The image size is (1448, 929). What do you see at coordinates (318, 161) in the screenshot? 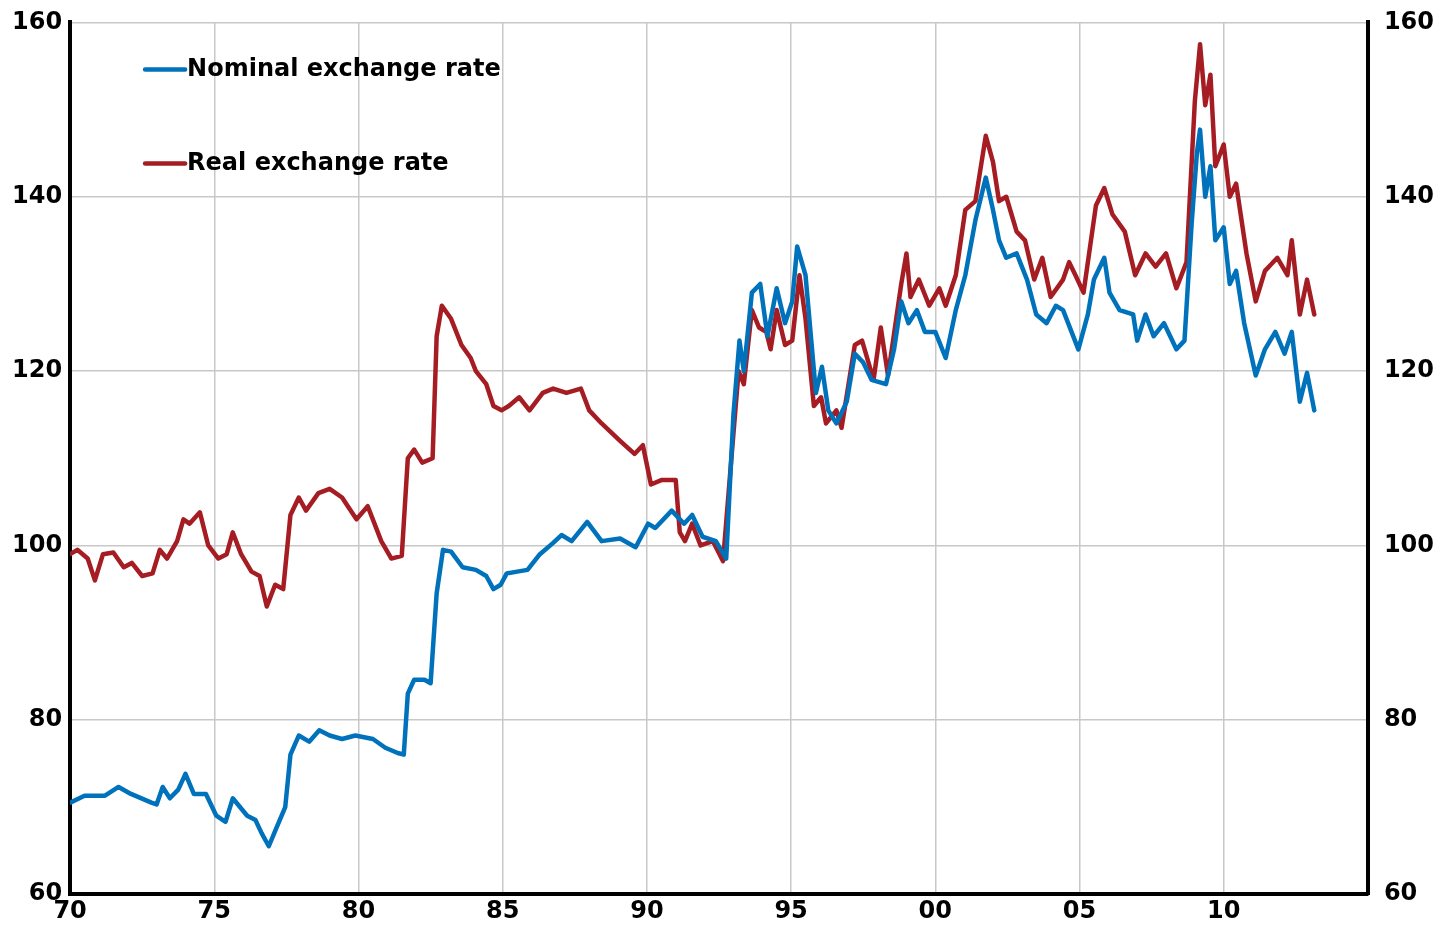
I see `legend-label: Real exchange rate` at bounding box center [318, 161].